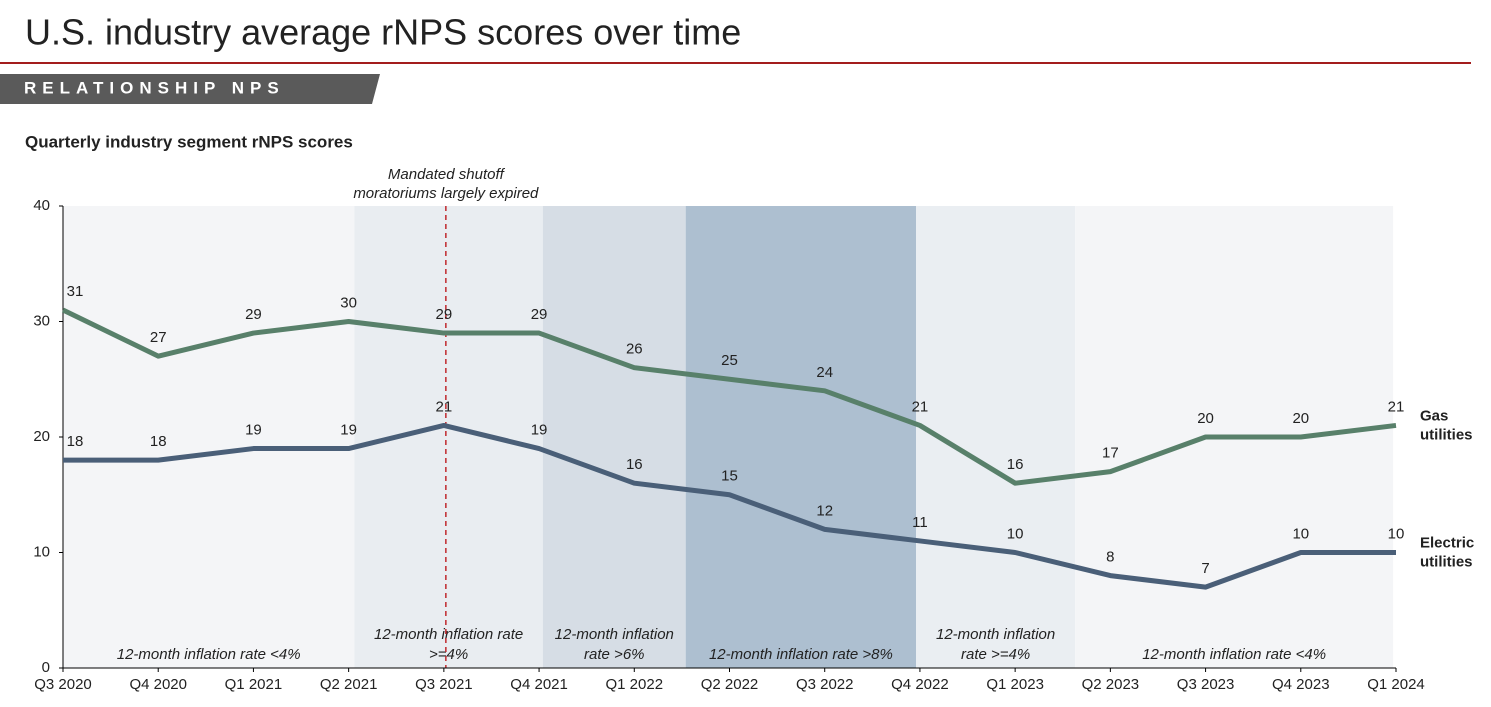 Image resolution: width=1491 pixels, height=707 pixels. Describe the element at coordinates (46, 667) in the screenshot. I see `y-tick-label: 0` at that location.